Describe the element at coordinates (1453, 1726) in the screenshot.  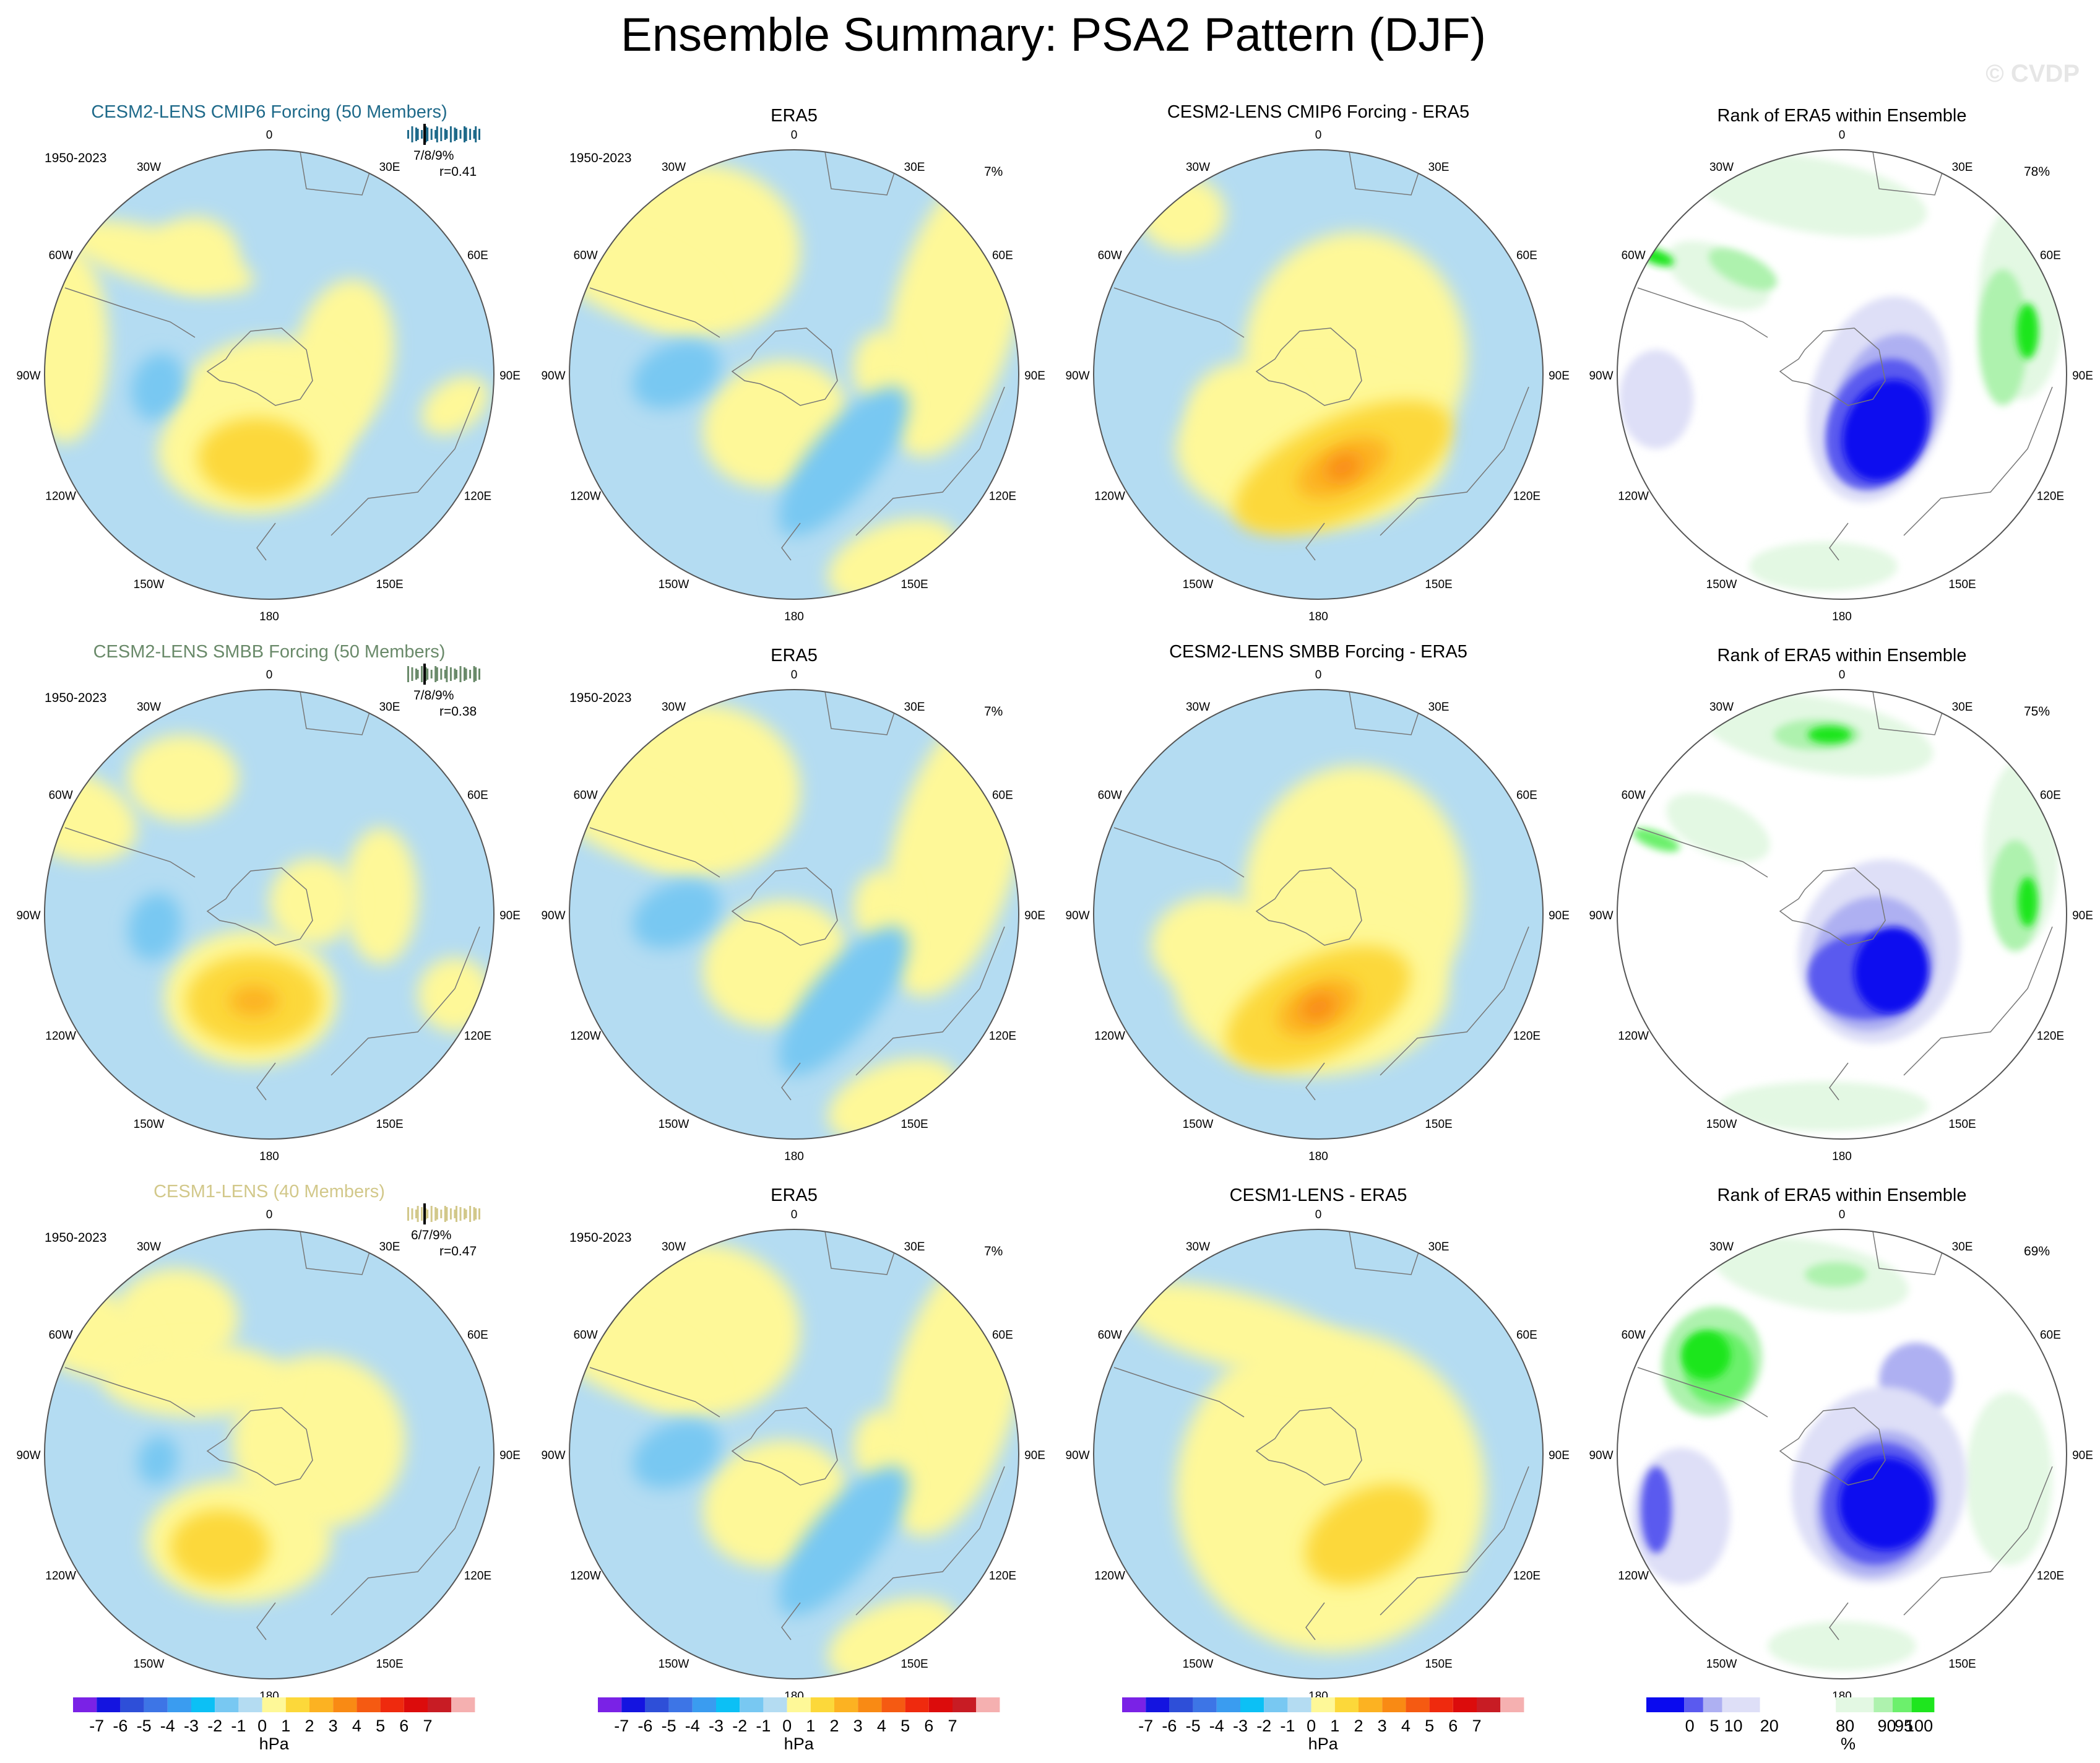
I see `colorbar-tick-label: 6` at that location.